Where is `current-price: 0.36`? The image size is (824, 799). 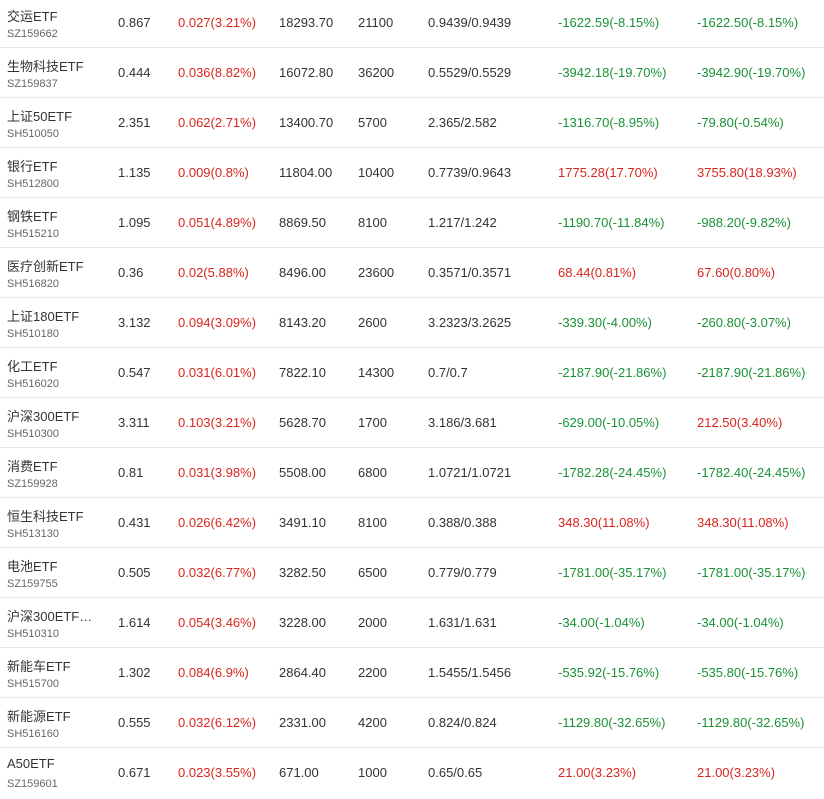
current-price: 0.36 is located at coordinates (131, 272).